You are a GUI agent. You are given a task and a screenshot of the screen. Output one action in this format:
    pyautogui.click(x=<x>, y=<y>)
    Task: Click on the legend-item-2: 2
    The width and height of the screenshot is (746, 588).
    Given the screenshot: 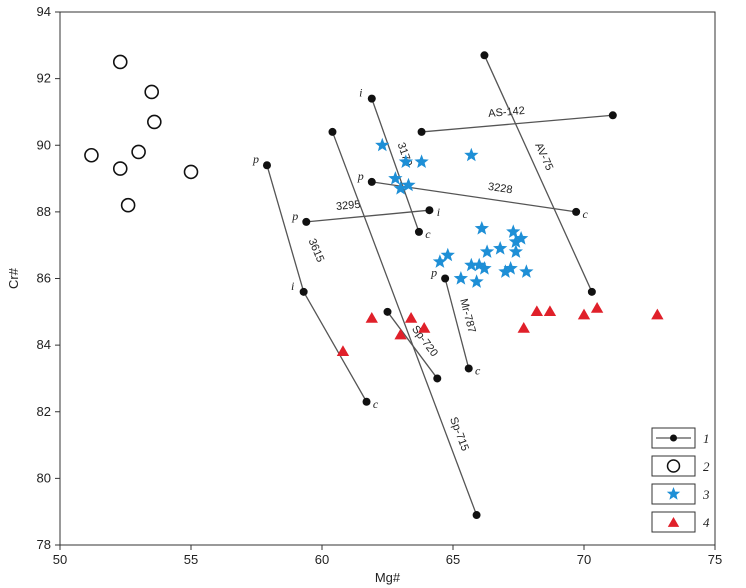 What is the action you would take?
    pyautogui.click(x=680, y=466)
    